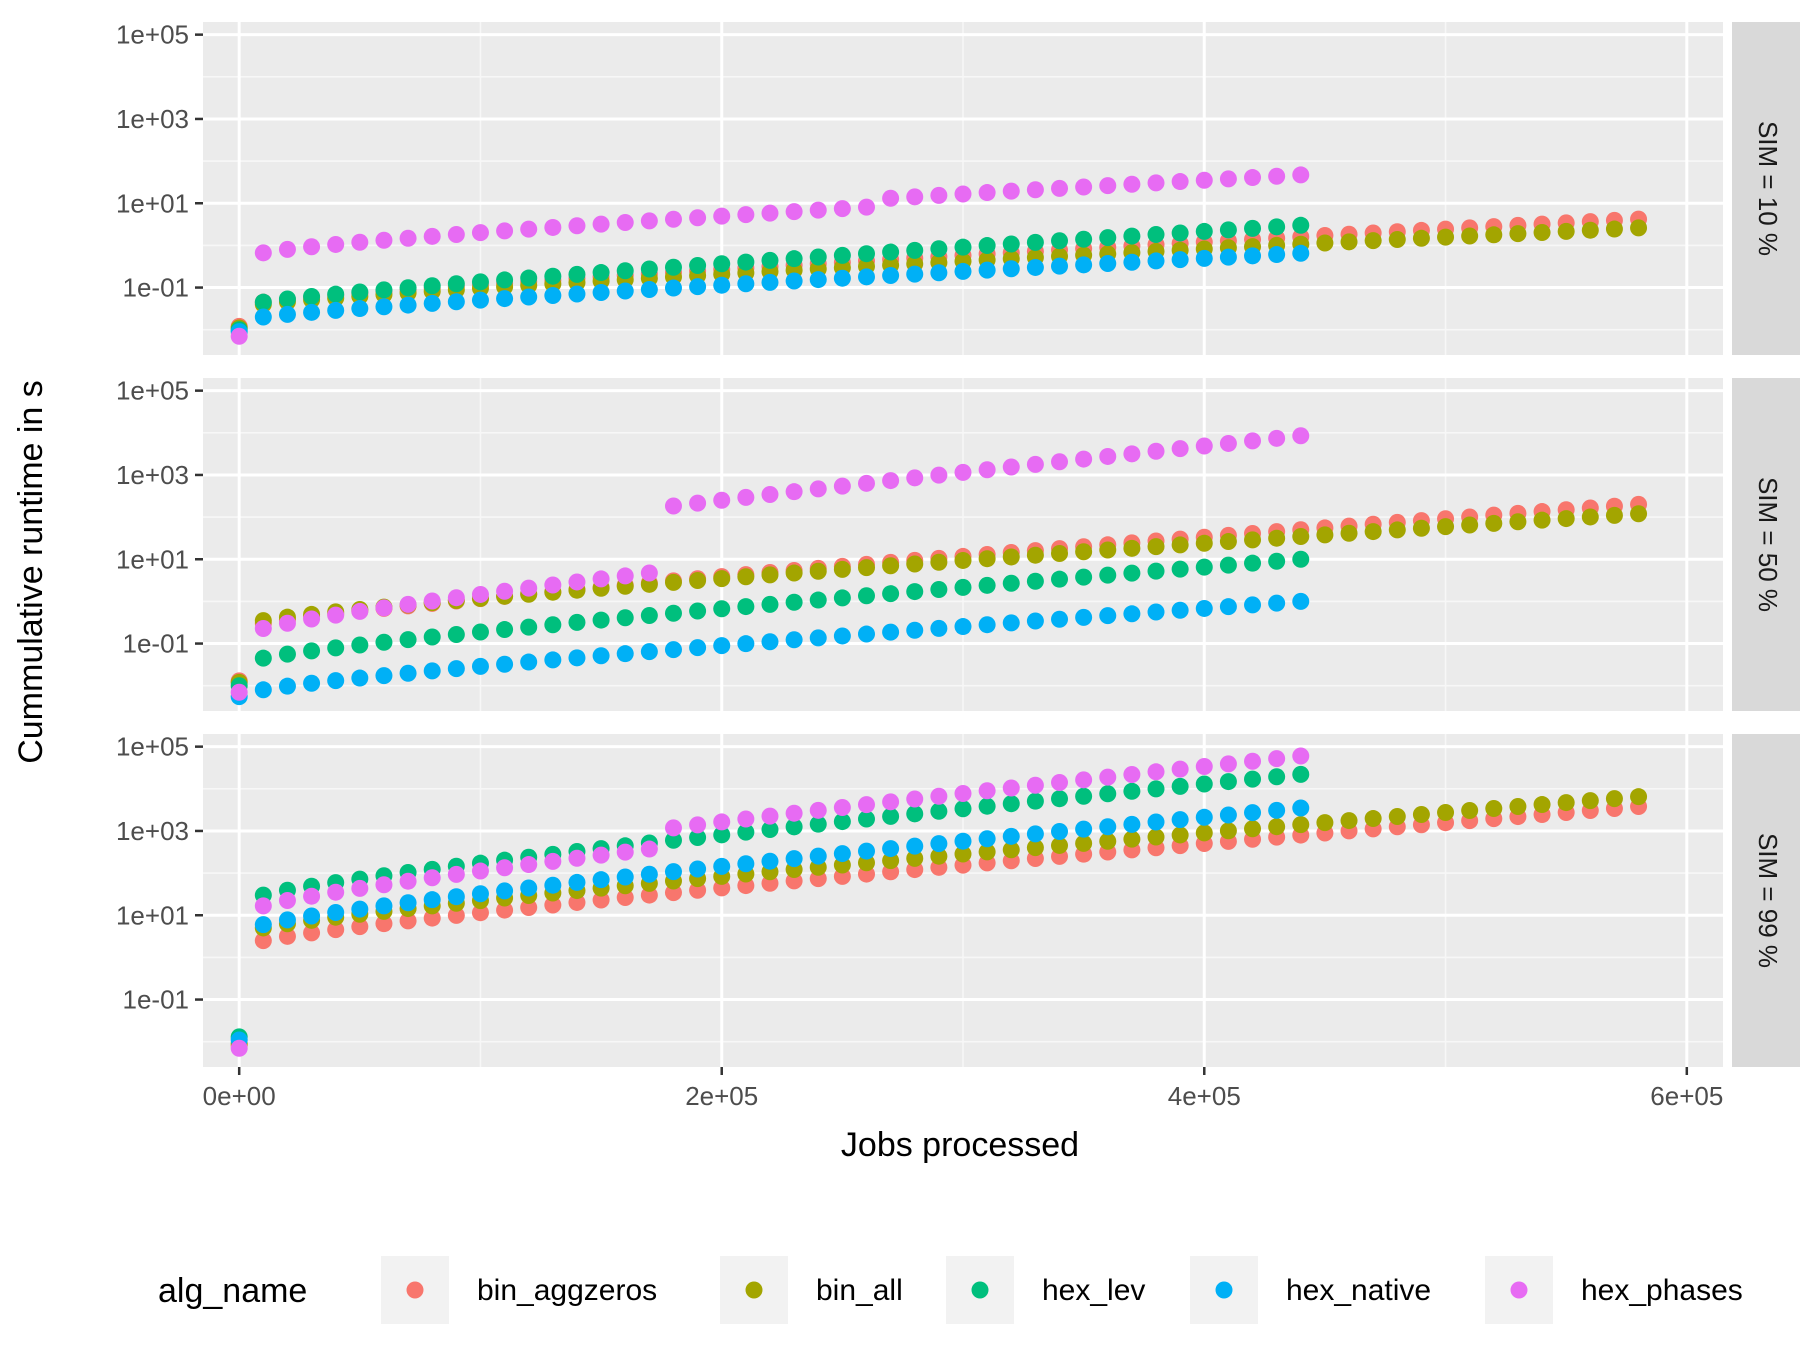 This screenshot has width=1800, height=1350. Describe the element at coordinates (1766, 188) in the screenshot. I see `facet-strip` at that location.